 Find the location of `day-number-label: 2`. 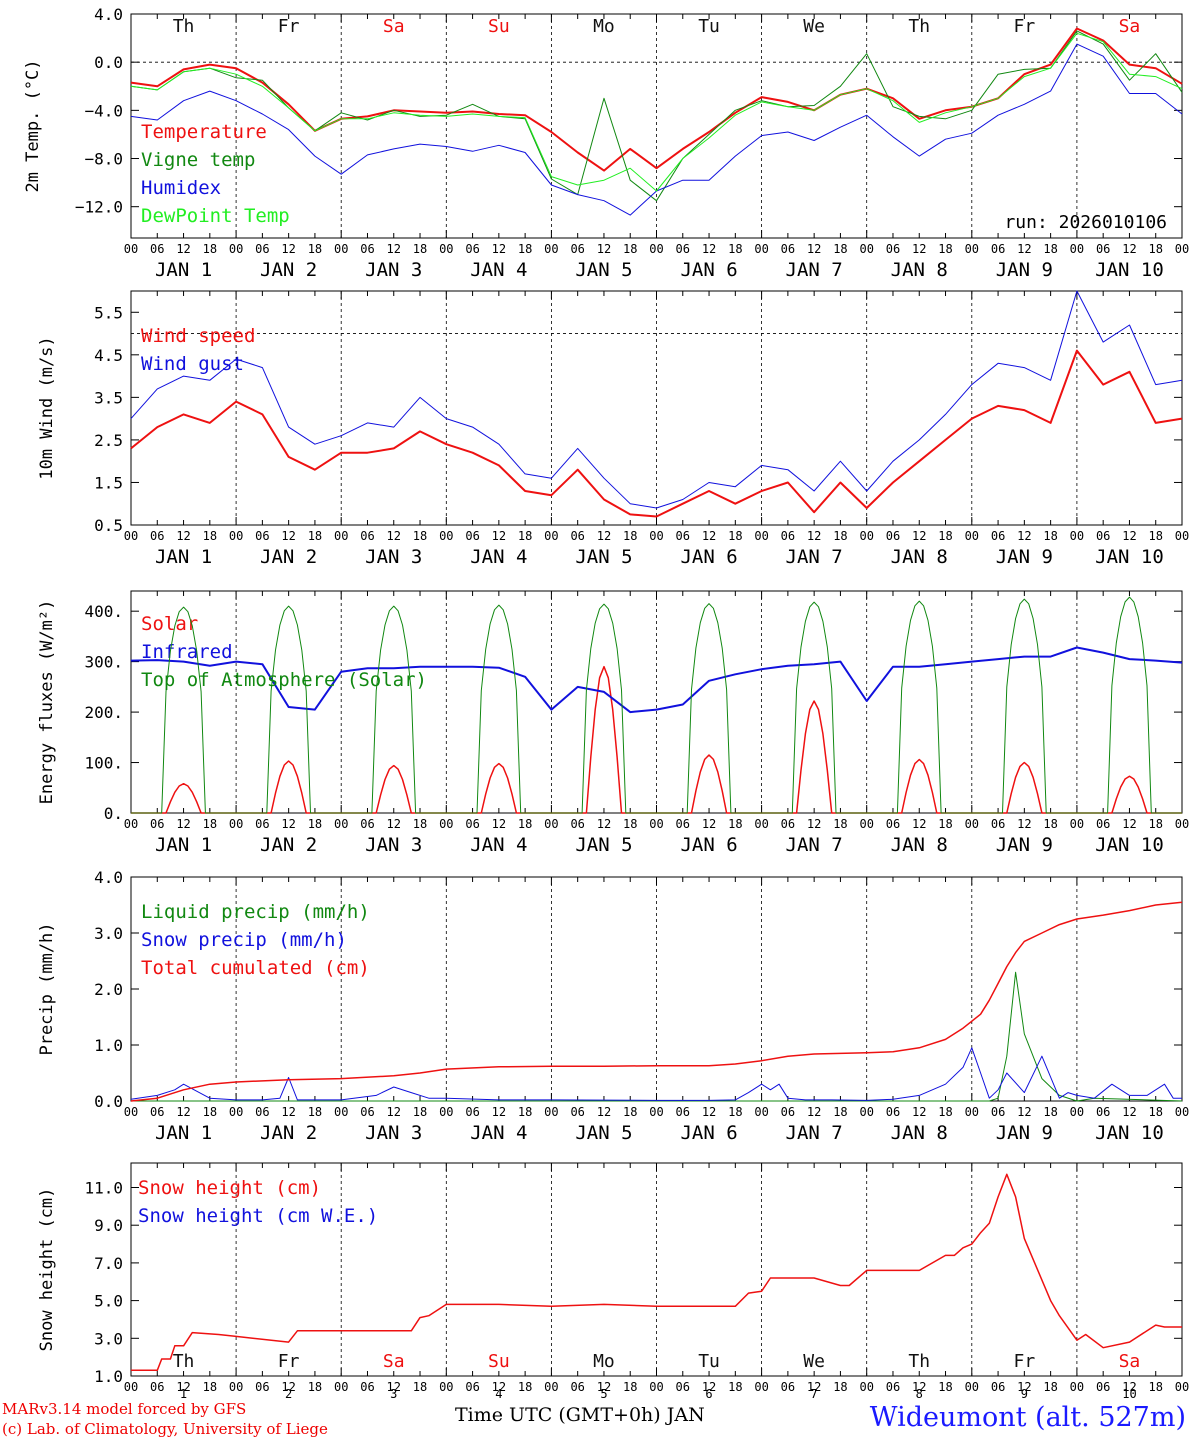

day-number-label: 2 is located at coordinates (288, 1394).